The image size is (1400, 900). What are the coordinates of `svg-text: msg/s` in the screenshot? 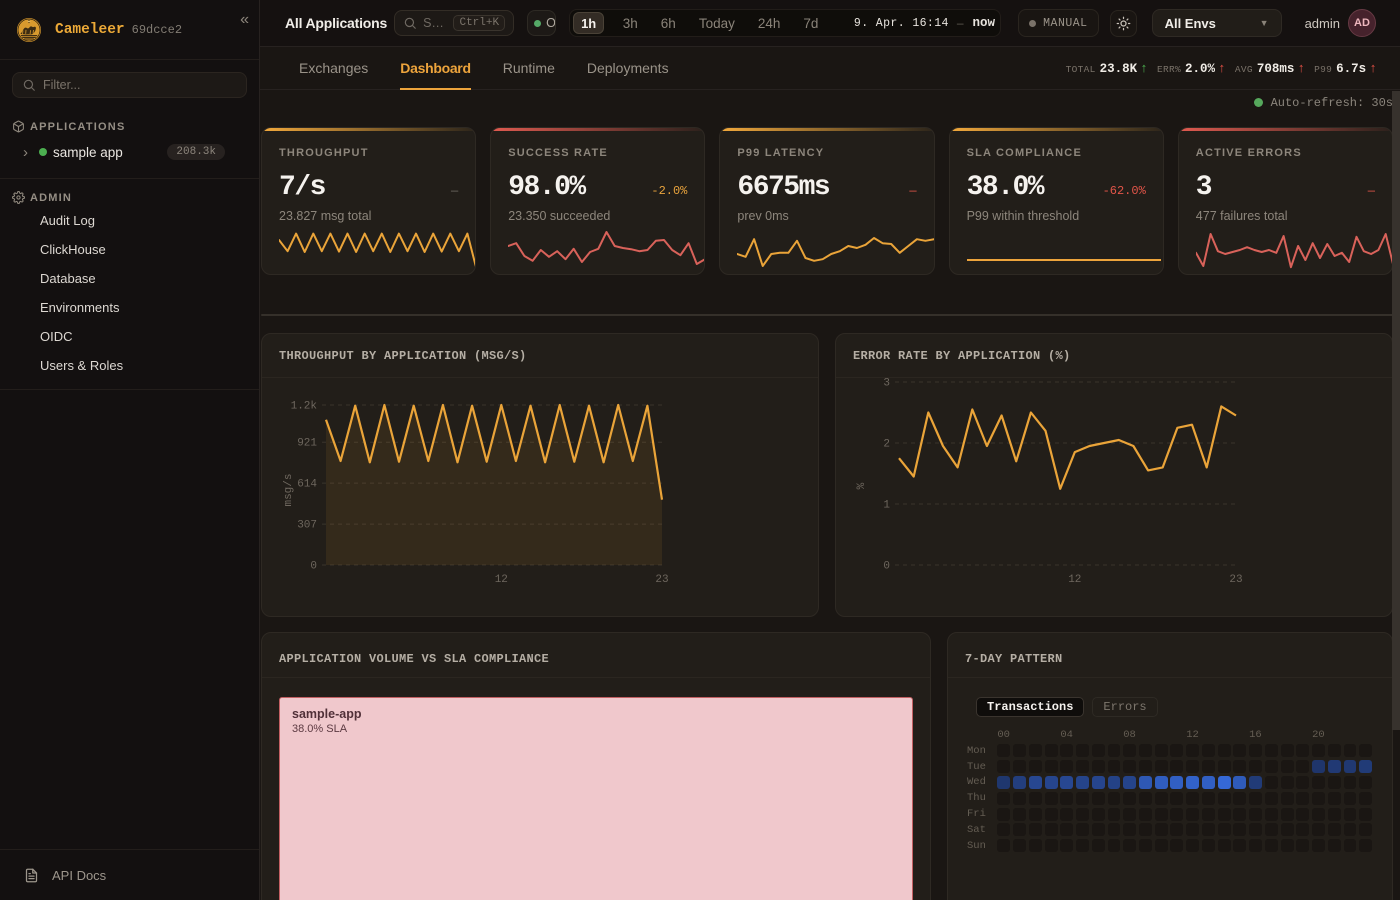 It's located at (289, 489).